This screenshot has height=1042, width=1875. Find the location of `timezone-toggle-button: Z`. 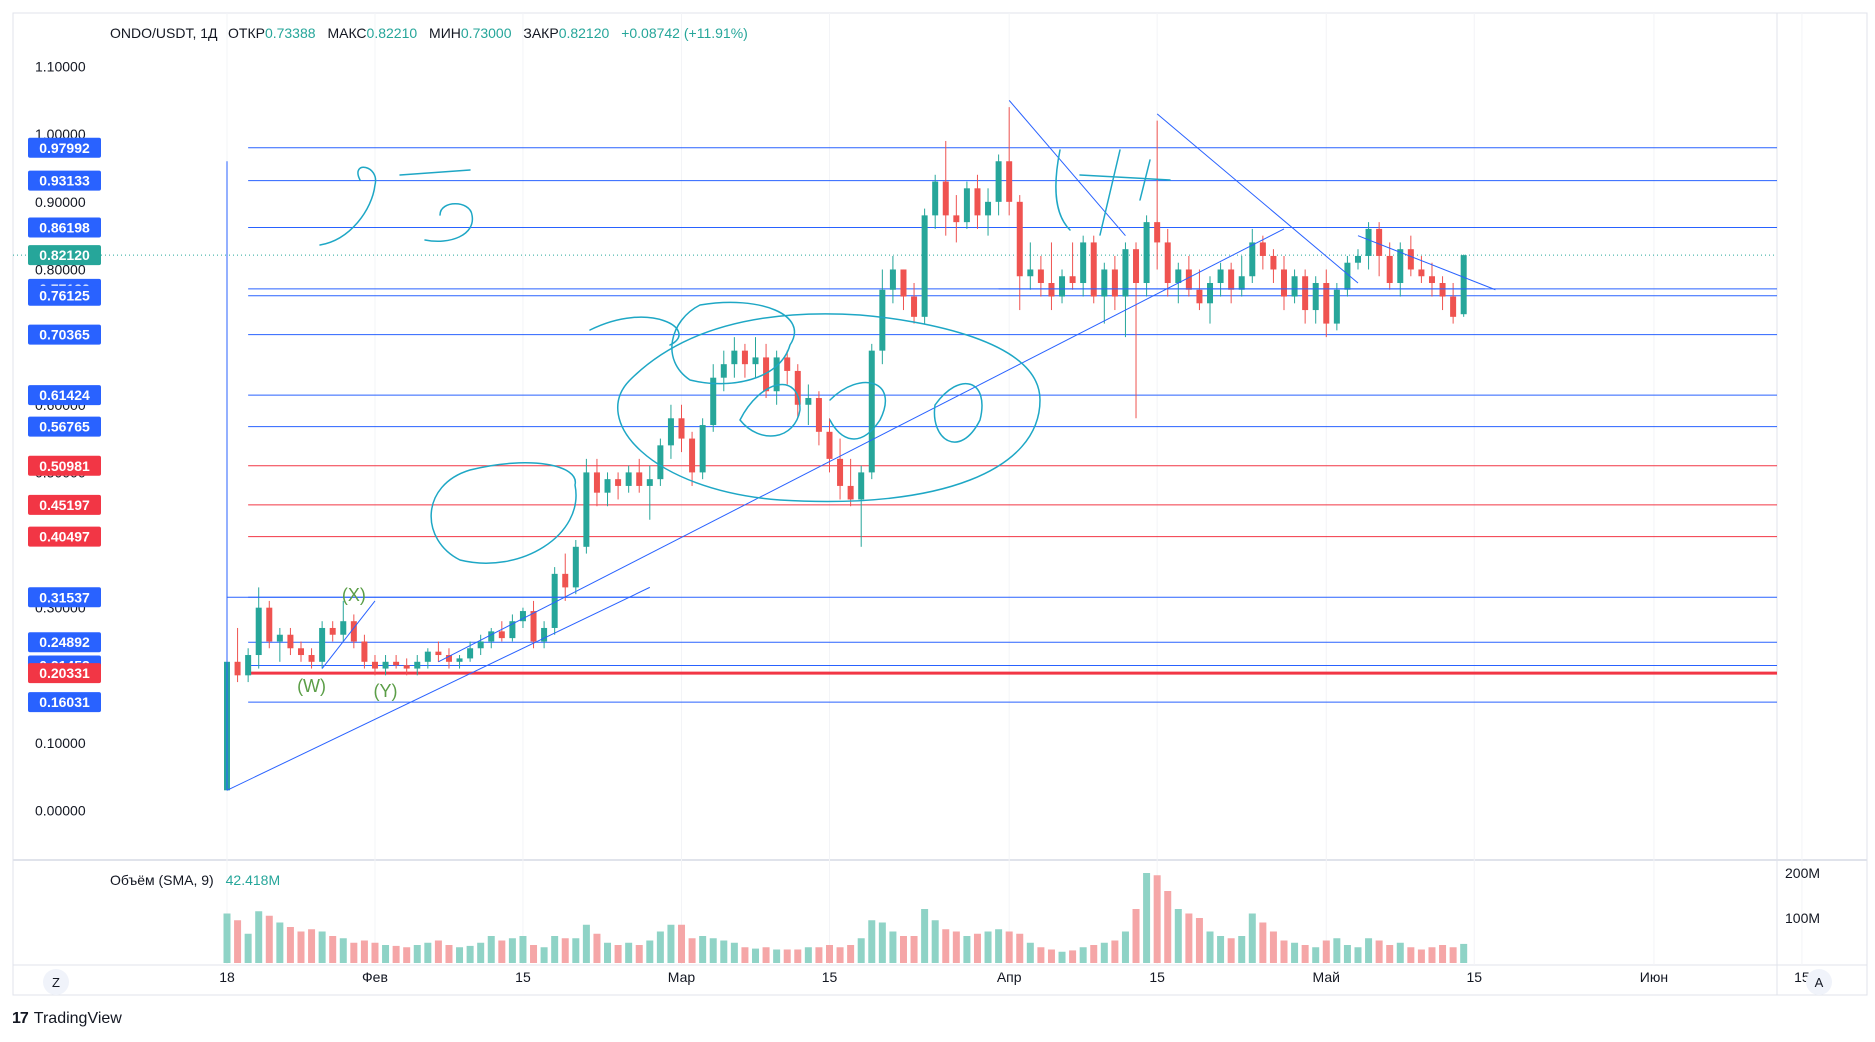

timezone-toggle-button: Z is located at coordinates (56, 982).